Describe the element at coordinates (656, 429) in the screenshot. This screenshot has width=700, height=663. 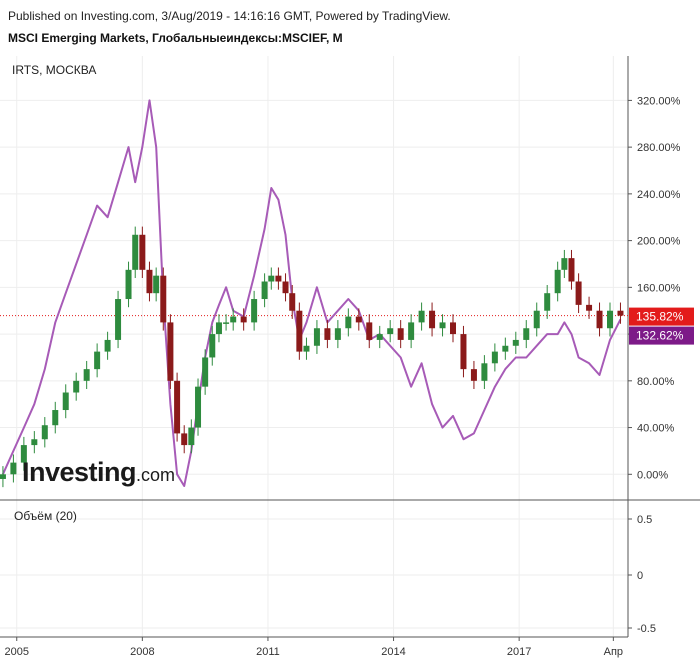
I see `y-tick-label: 40.00%` at that location.